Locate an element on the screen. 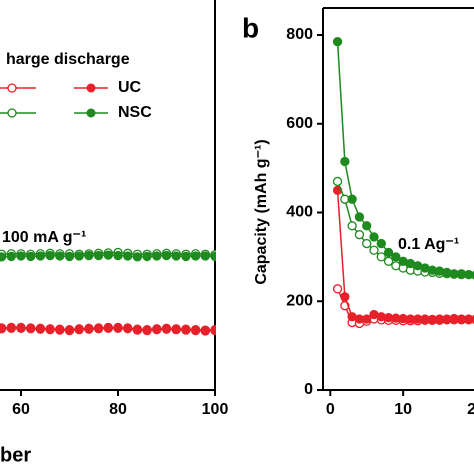  legend-label: NSC is located at coordinates (135, 112).